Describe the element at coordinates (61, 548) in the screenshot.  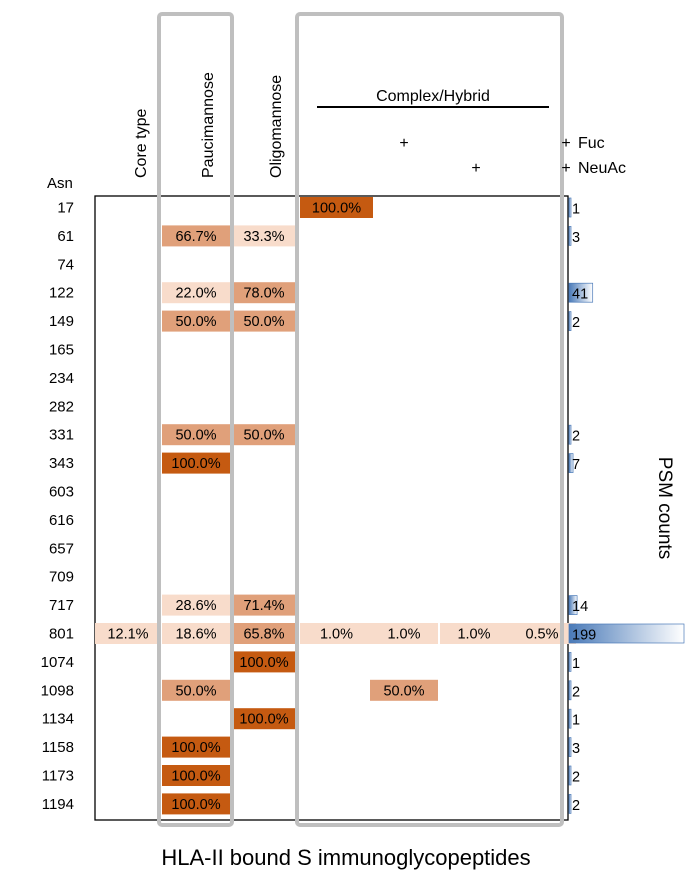
I see `row-label-asn: 657` at that location.